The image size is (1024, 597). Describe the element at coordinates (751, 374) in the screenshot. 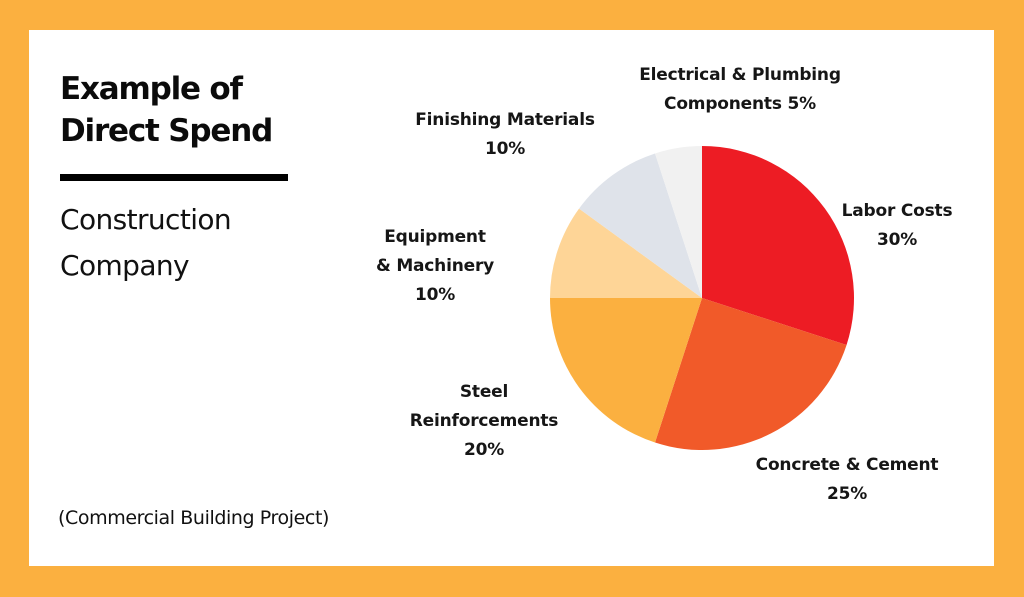

I see `pie-slice-concrete-cement` at that location.